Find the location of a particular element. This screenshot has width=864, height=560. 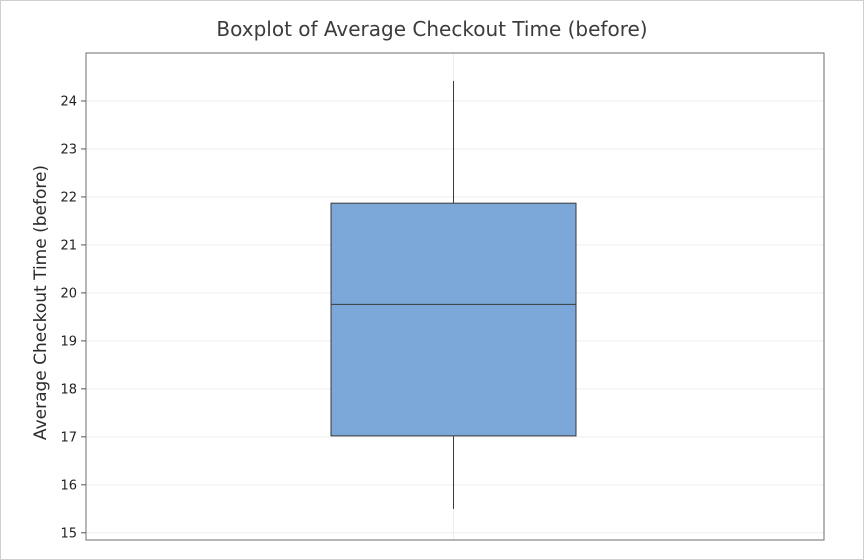

y-tick-label-19: 19 is located at coordinates (68, 341).